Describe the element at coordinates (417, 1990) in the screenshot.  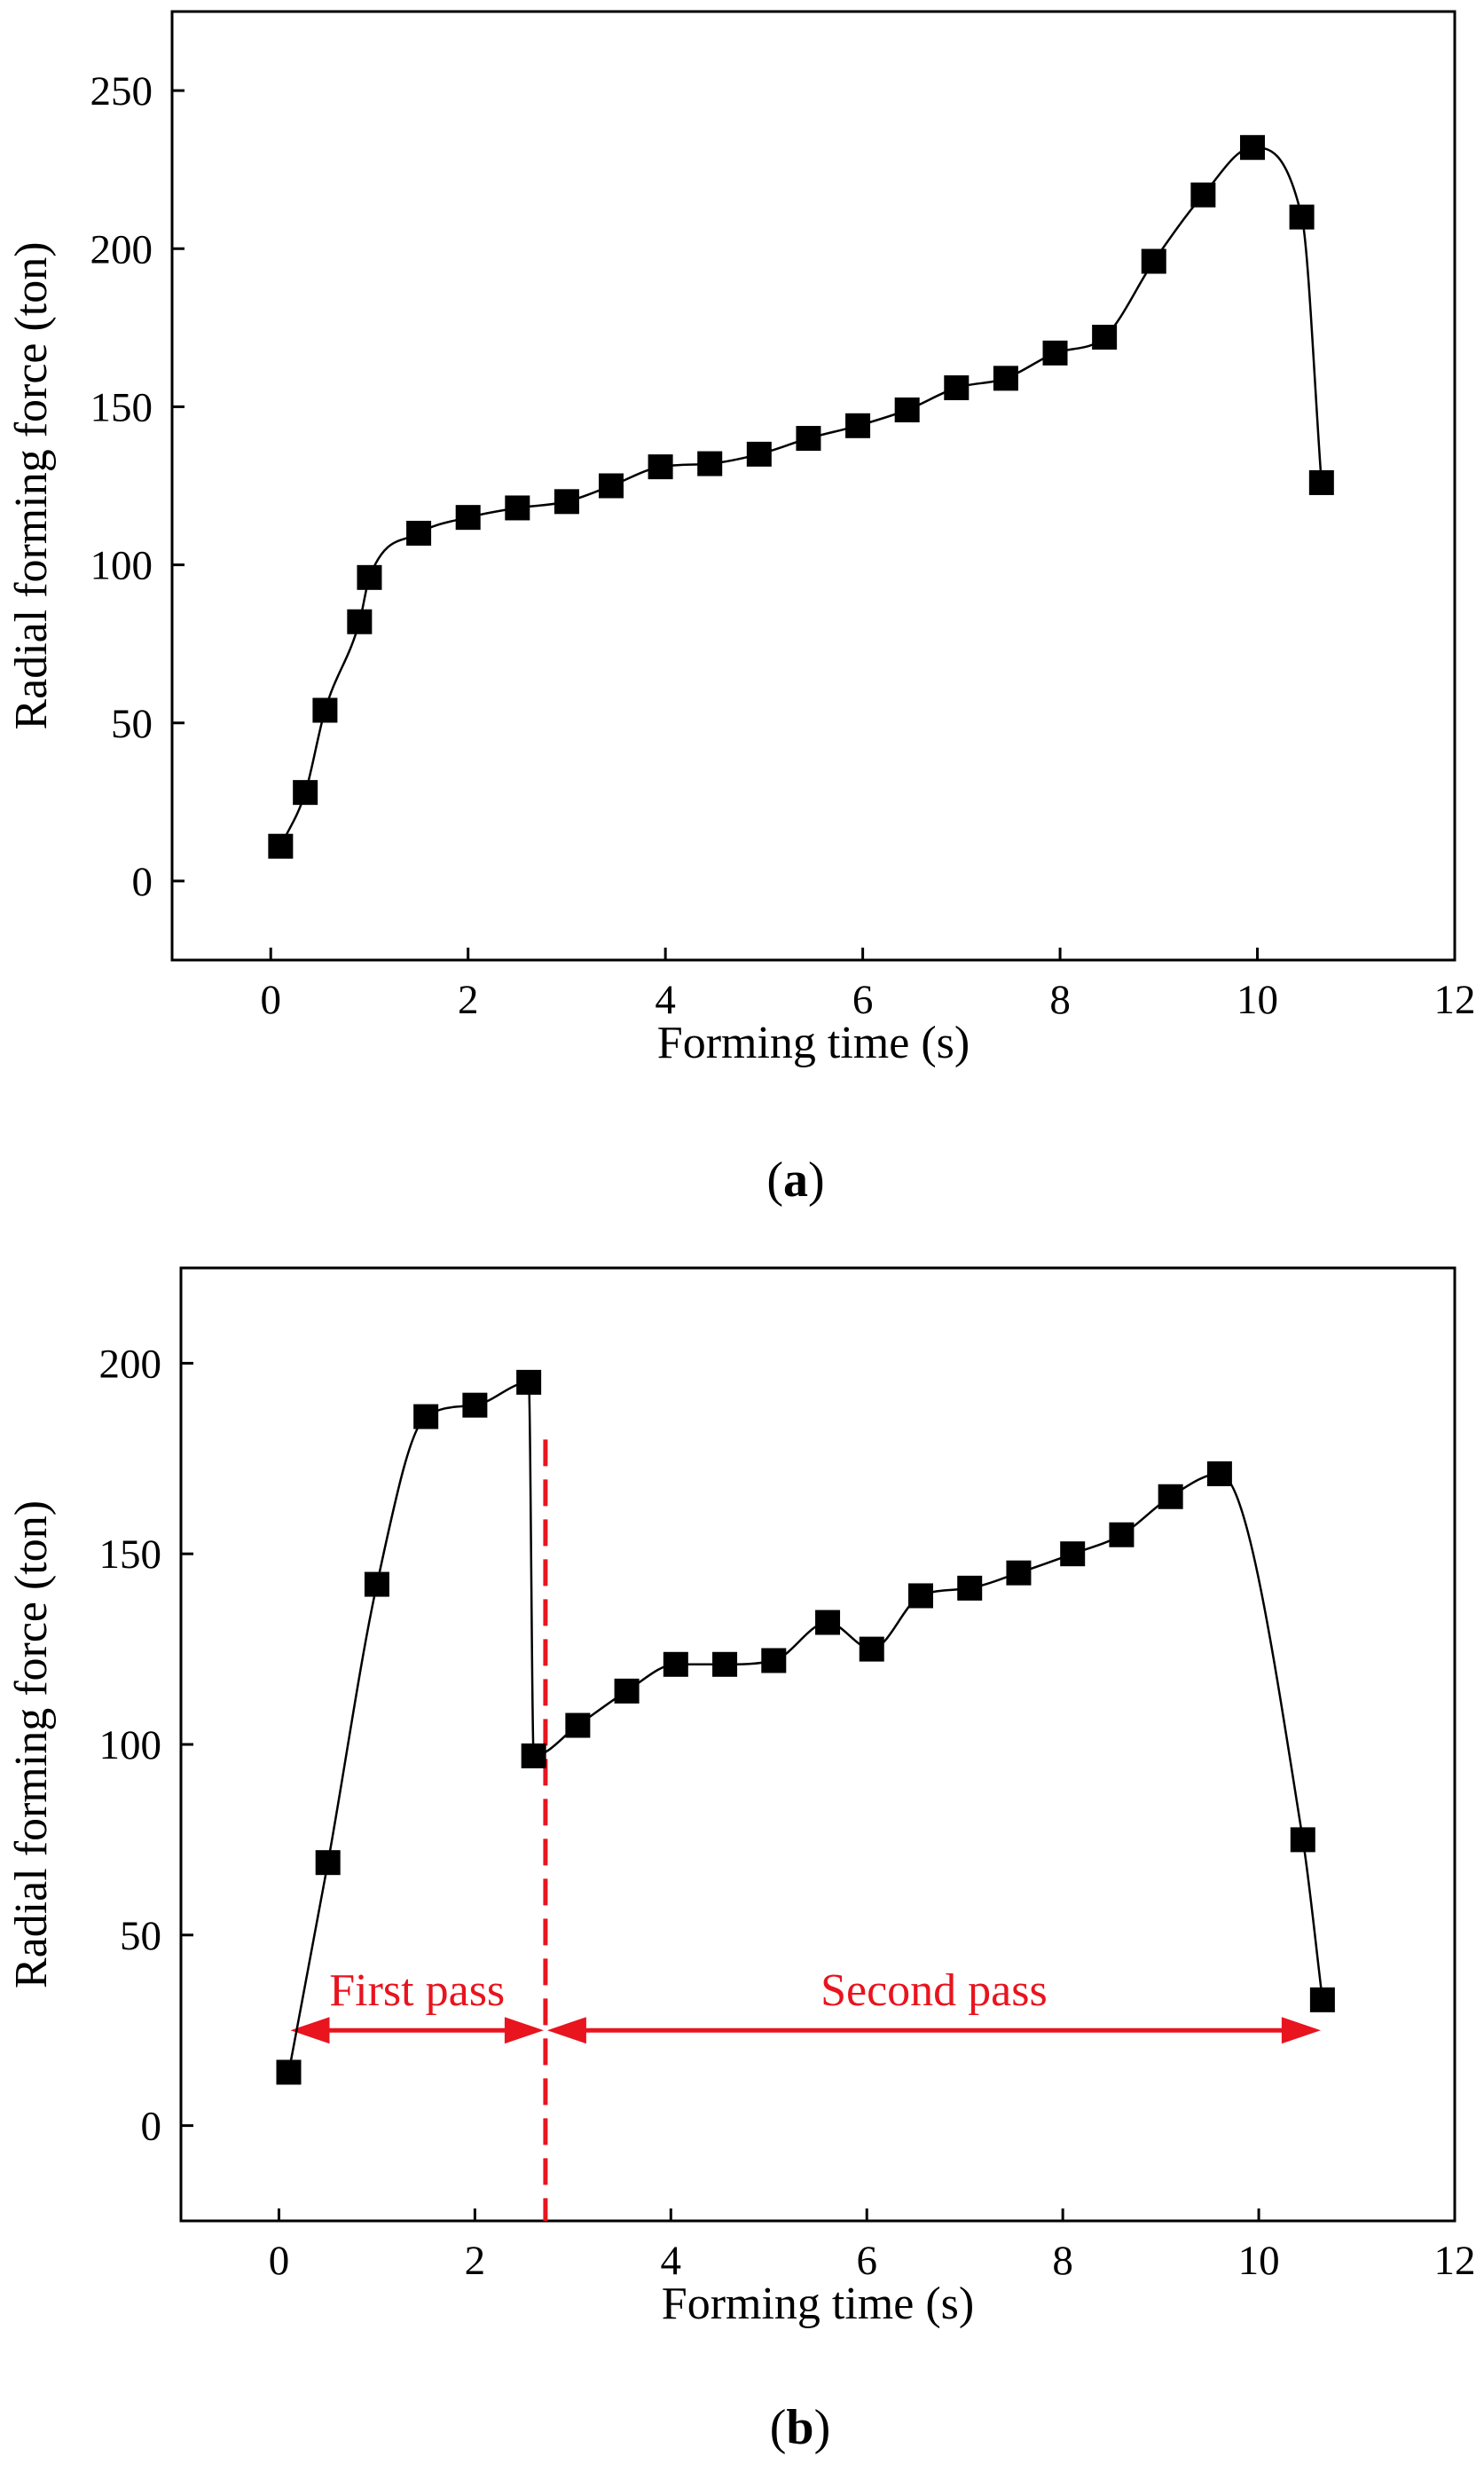
I see `annotation-label: First pass` at that location.